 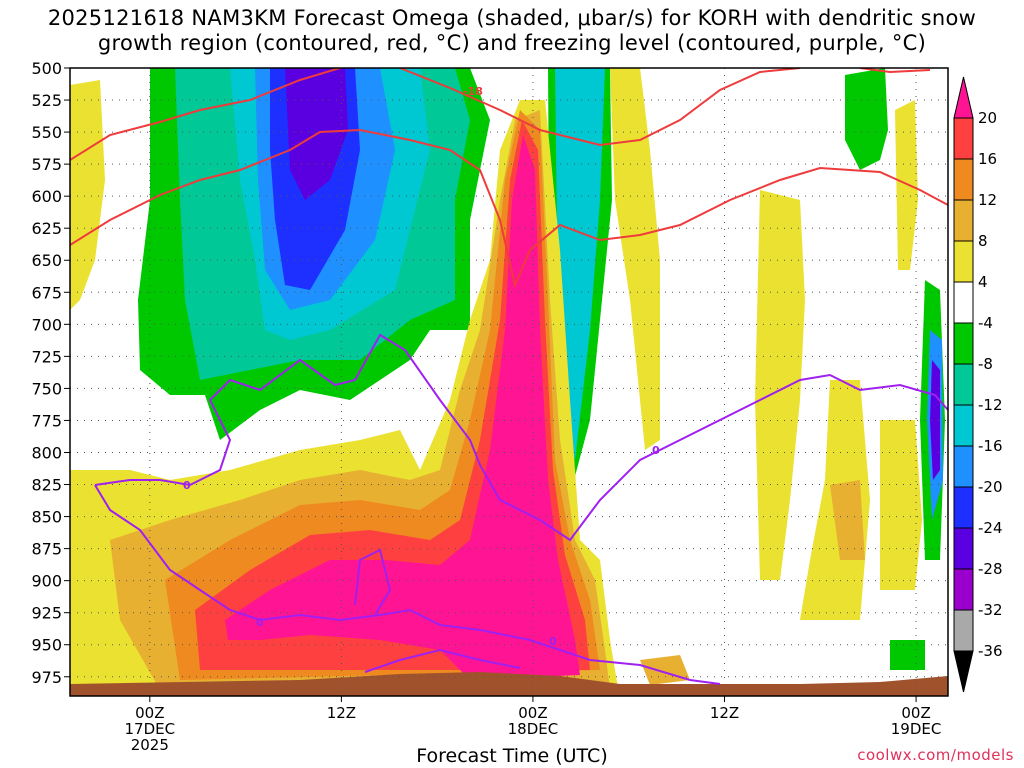 I want to click on x-tick-label: 2025, so click(x=150, y=745).